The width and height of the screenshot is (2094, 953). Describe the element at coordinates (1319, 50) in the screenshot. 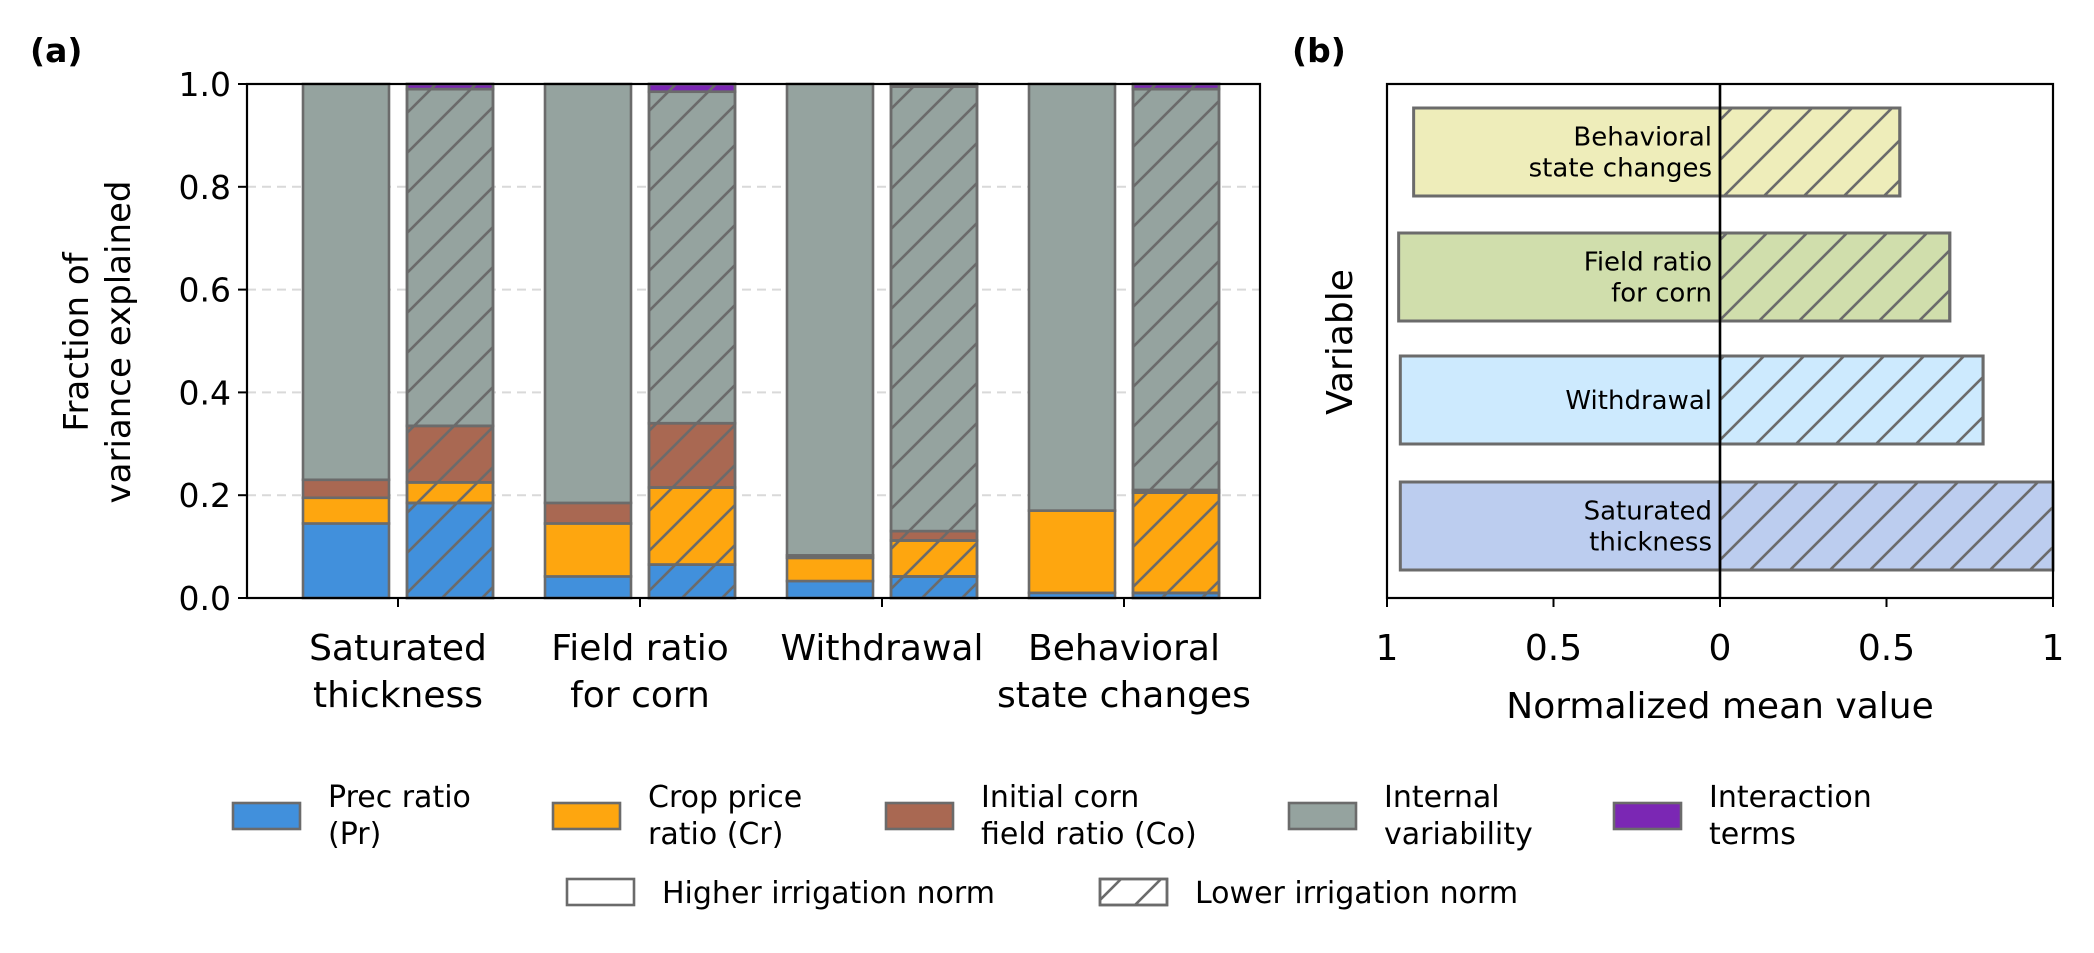

I see `panel-label-b: (b)` at that location.